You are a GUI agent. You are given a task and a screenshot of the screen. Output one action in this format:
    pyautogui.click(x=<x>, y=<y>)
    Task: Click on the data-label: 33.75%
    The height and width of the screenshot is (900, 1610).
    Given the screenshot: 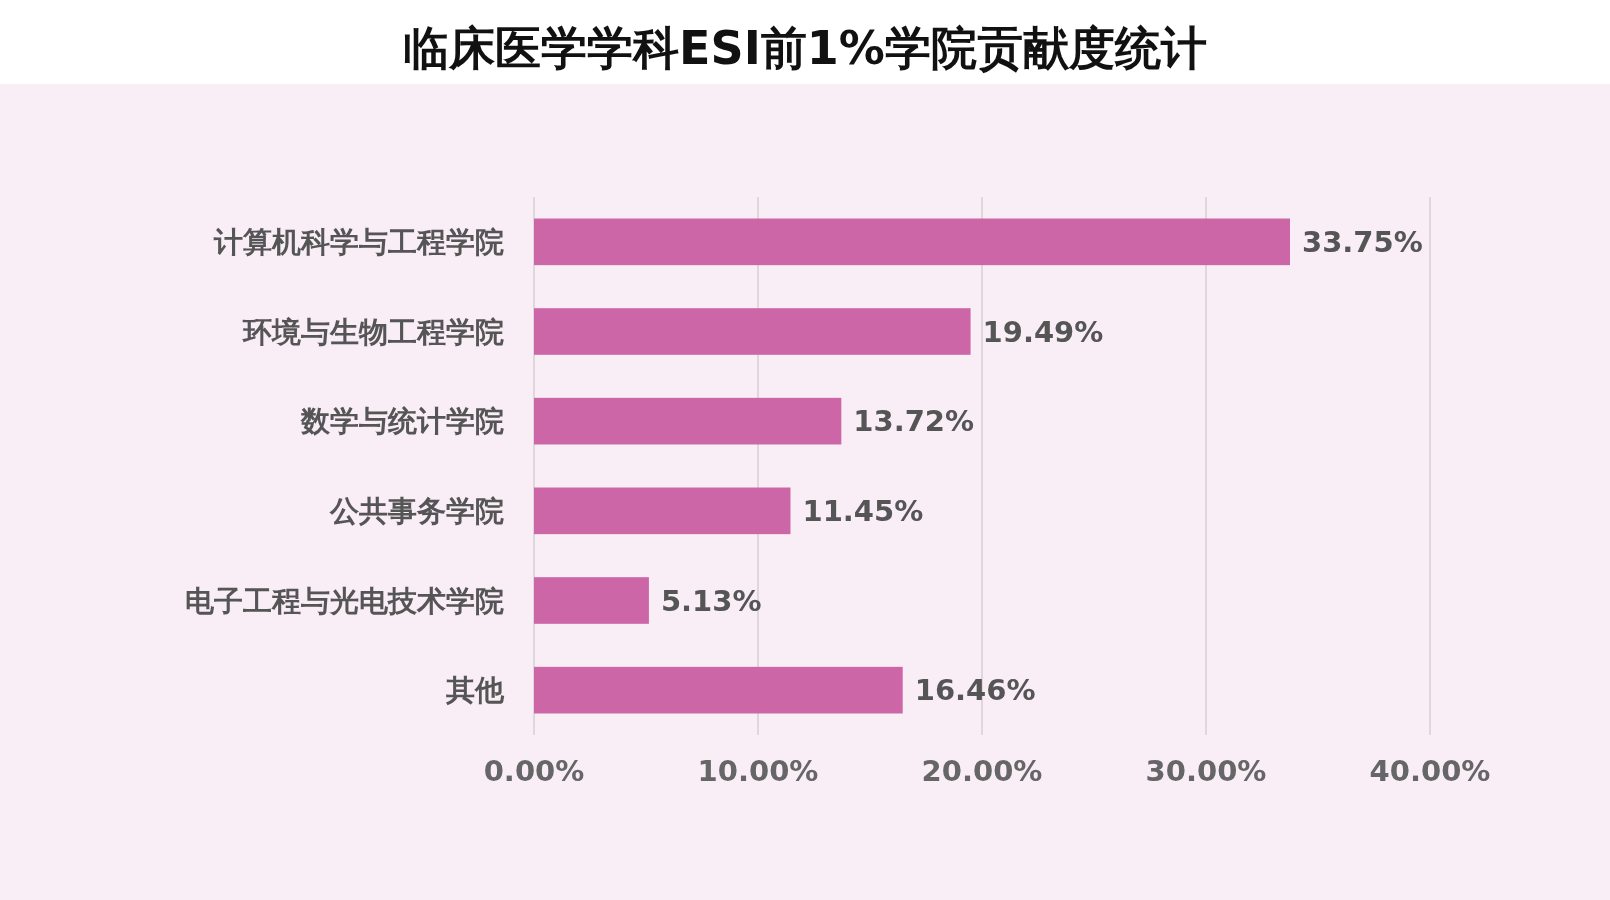 What is the action you would take?
    pyautogui.click(x=1362, y=241)
    